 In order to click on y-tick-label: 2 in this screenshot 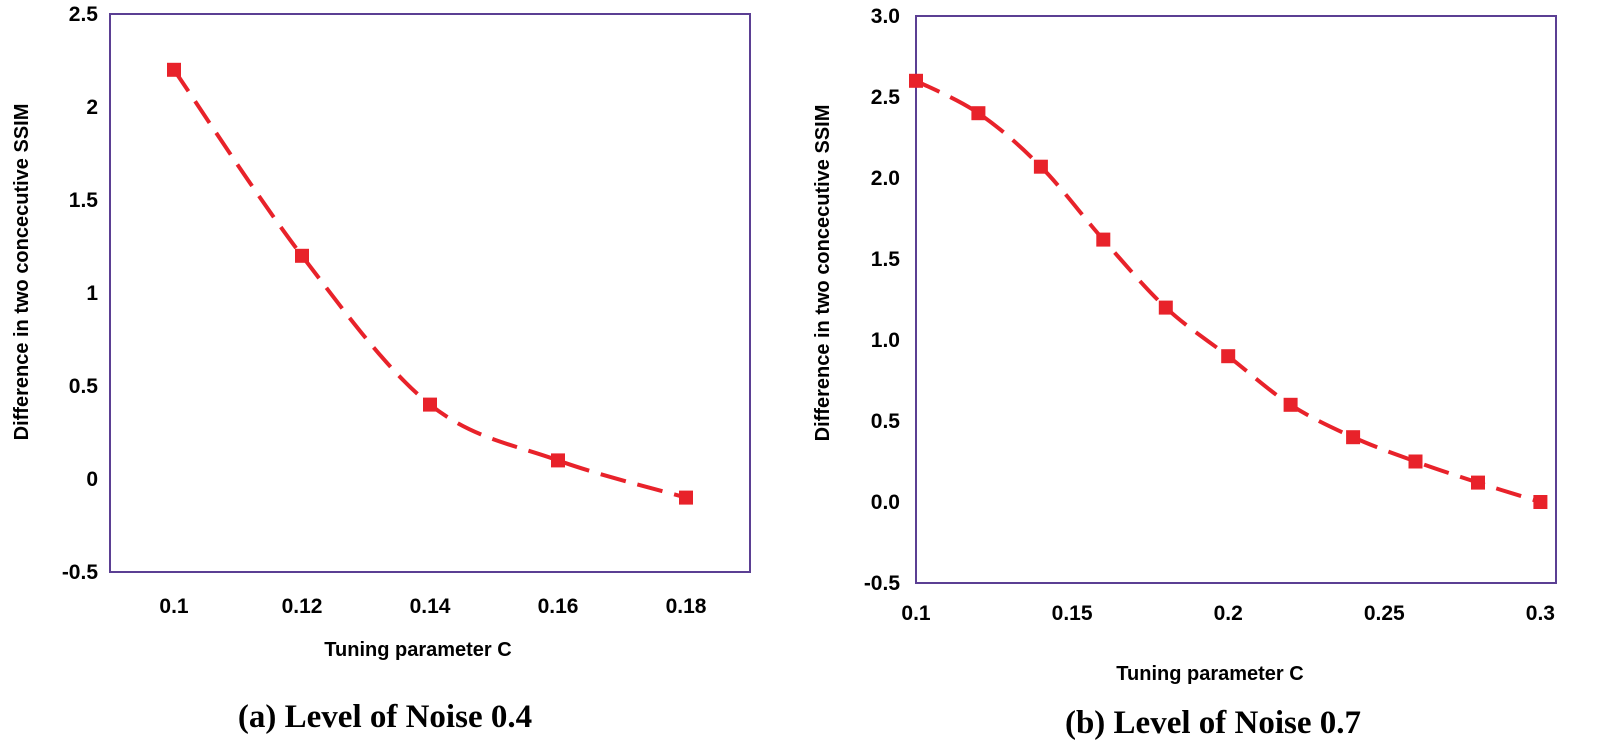, I will do `click(92, 107)`.